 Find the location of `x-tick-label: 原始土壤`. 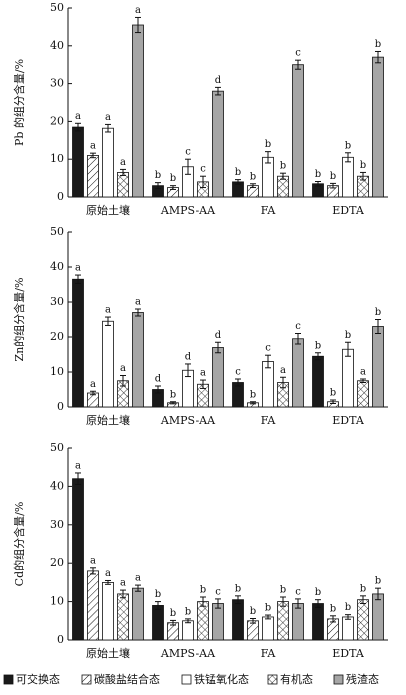

x-tick-label: 原始土壤 is located at coordinates (108, 653).